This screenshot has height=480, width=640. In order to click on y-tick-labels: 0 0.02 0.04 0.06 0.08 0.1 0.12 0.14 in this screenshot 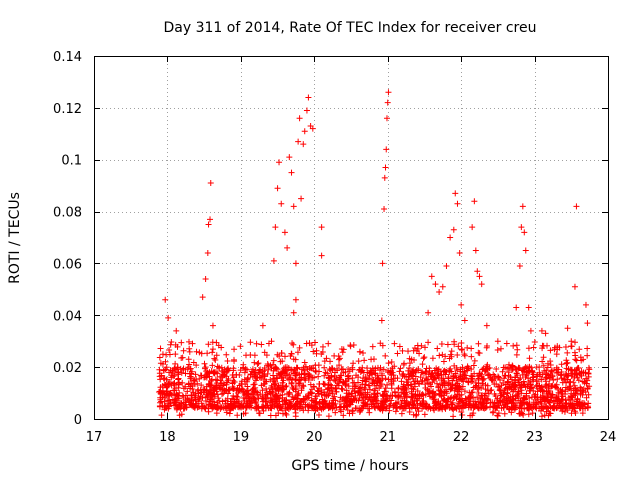, I will do `click(67, 239)`.